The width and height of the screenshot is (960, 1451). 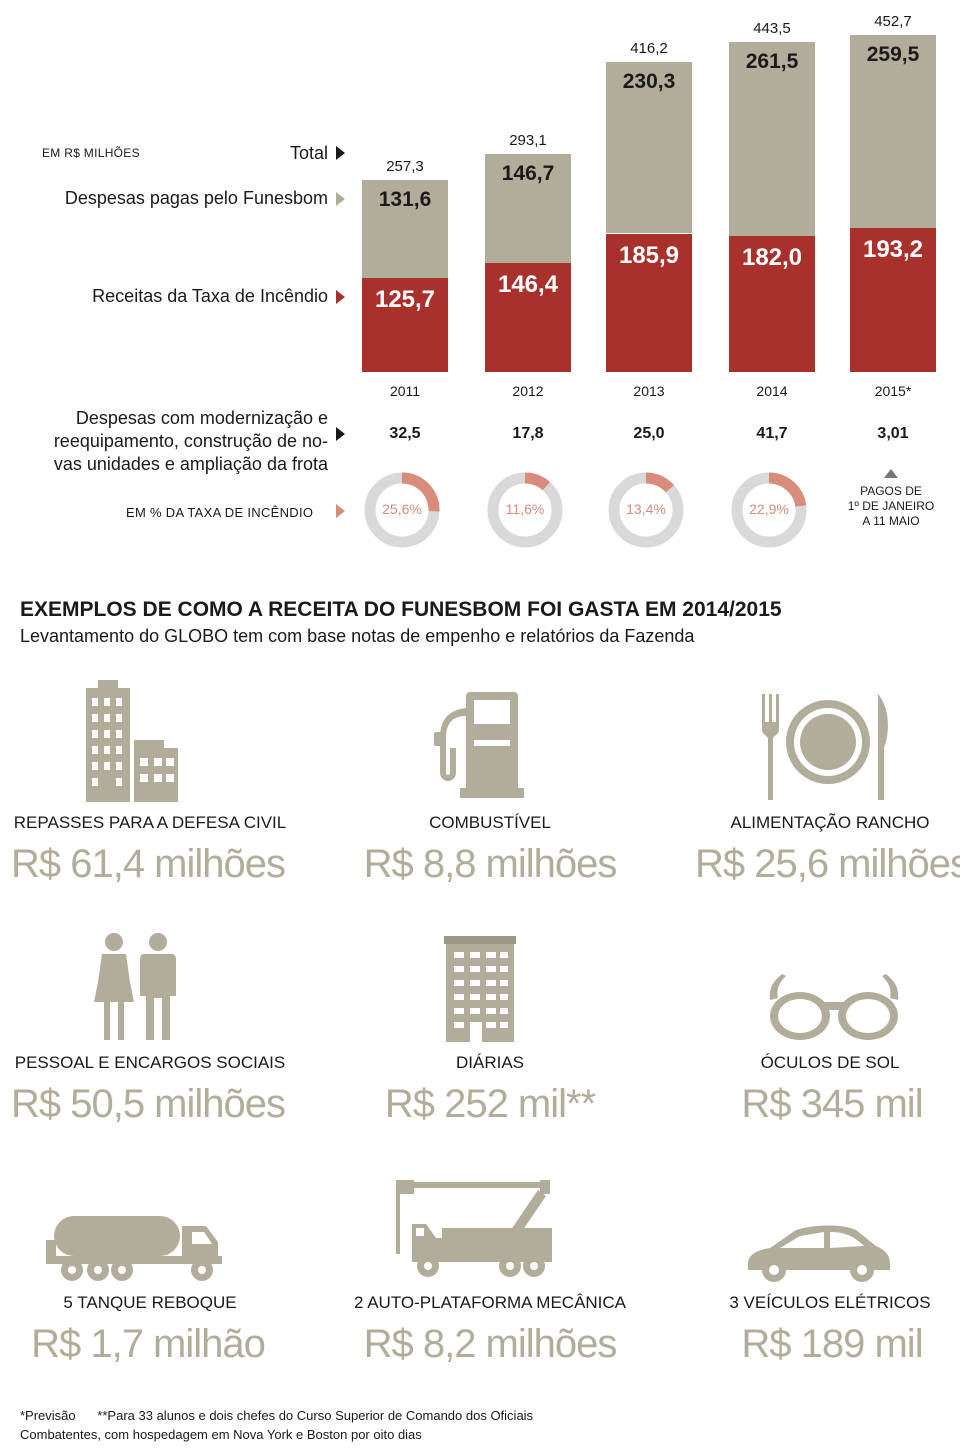 I want to click on item-caption-oculos: ÓCULOS DE SOL, so click(x=830, y=1062).